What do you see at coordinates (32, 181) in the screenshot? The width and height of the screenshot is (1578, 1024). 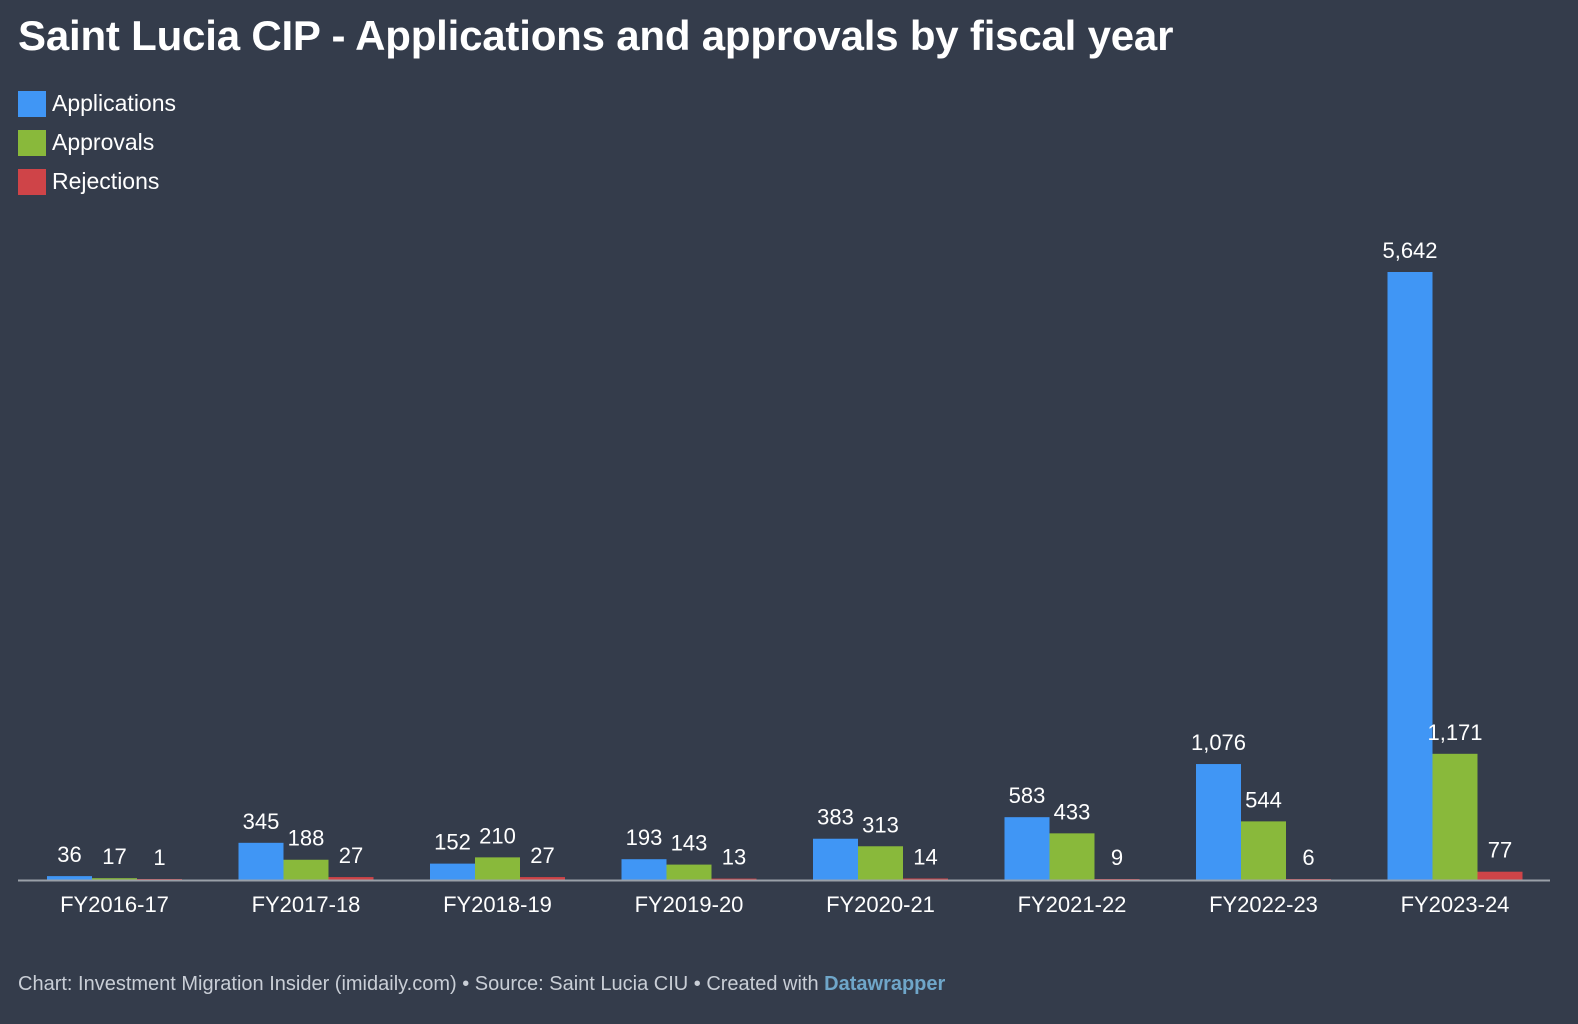 I see `legend-swatch-rejections` at bounding box center [32, 181].